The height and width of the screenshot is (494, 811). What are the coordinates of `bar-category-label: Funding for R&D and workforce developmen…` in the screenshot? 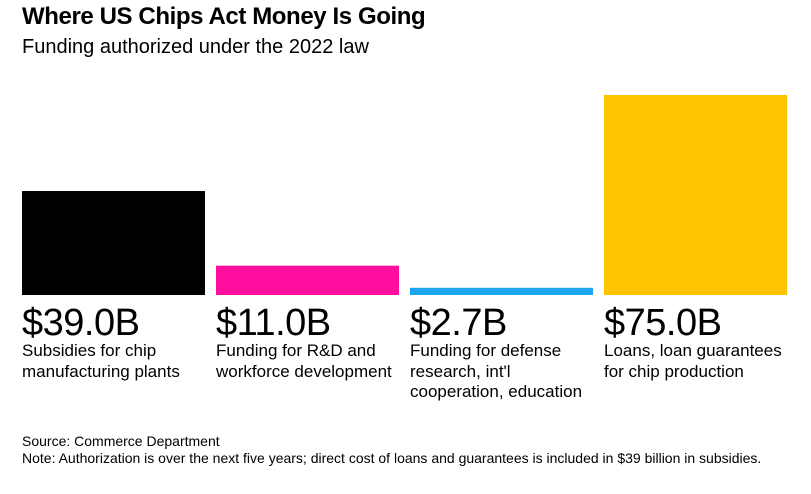 It's located at (304, 361).